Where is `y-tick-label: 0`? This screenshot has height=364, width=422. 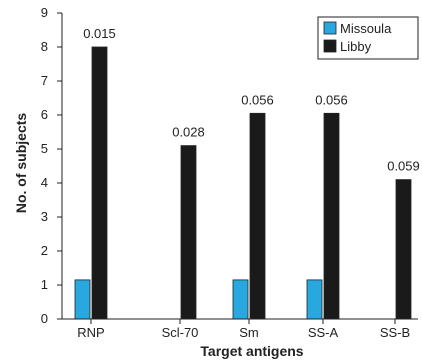
y-tick-label: 0 is located at coordinates (44, 318).